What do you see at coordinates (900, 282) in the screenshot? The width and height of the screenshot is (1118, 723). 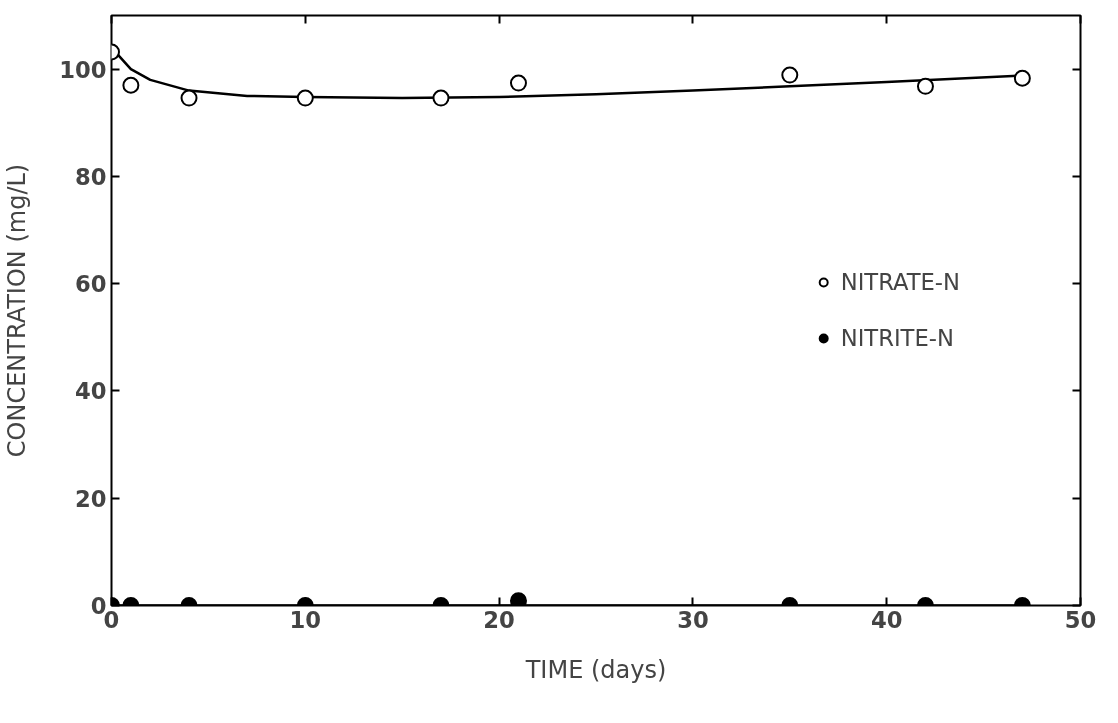 I see `legend-label: NITRATE-N` at bounding box center [900, 282].